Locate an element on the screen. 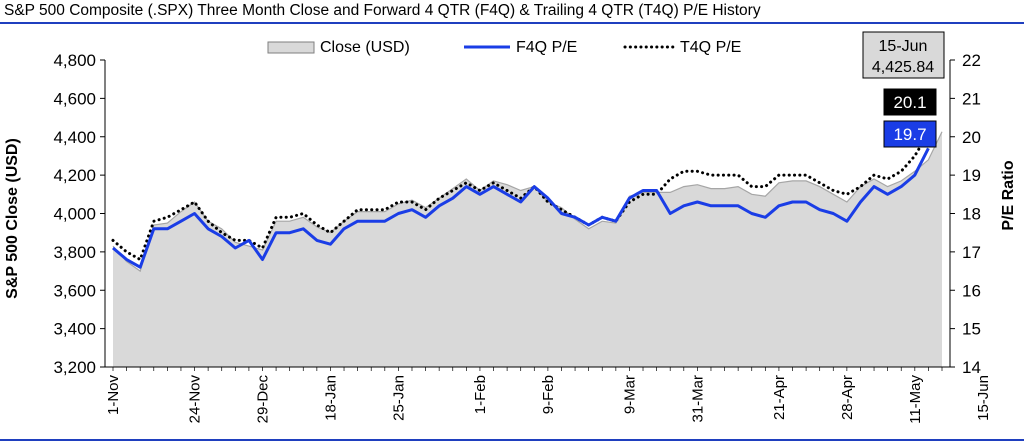 This screenshot has width=1024, height=446. y-tick-label: 3,600 is located at coordinates (74, 290).